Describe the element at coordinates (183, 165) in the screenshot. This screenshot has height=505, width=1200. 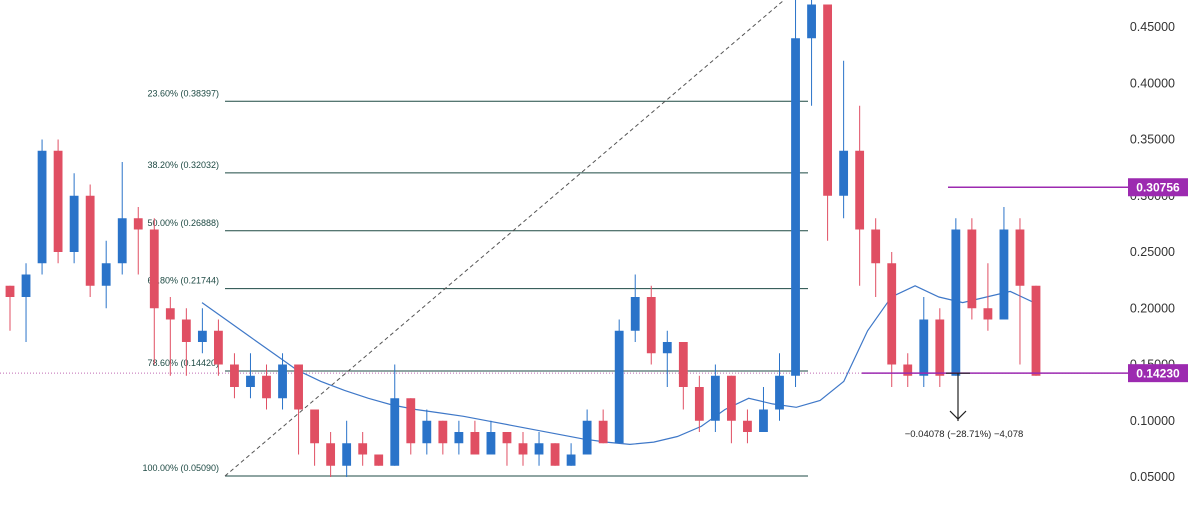
I see `fib-level-label: 38.20% (0.32032)` at that location.